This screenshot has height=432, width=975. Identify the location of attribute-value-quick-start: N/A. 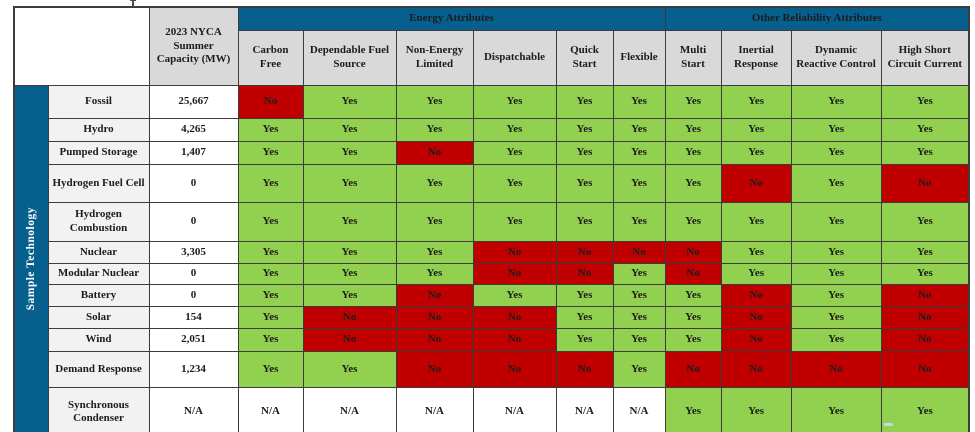
(584, 409).